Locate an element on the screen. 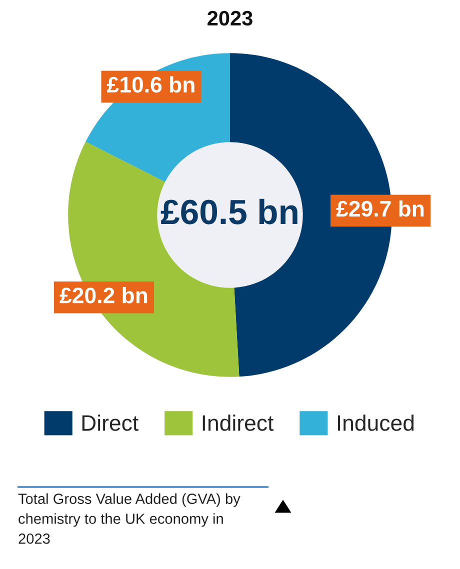 This screenshot has height=569, width=460. data-label: £20.2 bn is located at coordinates (104, 295).